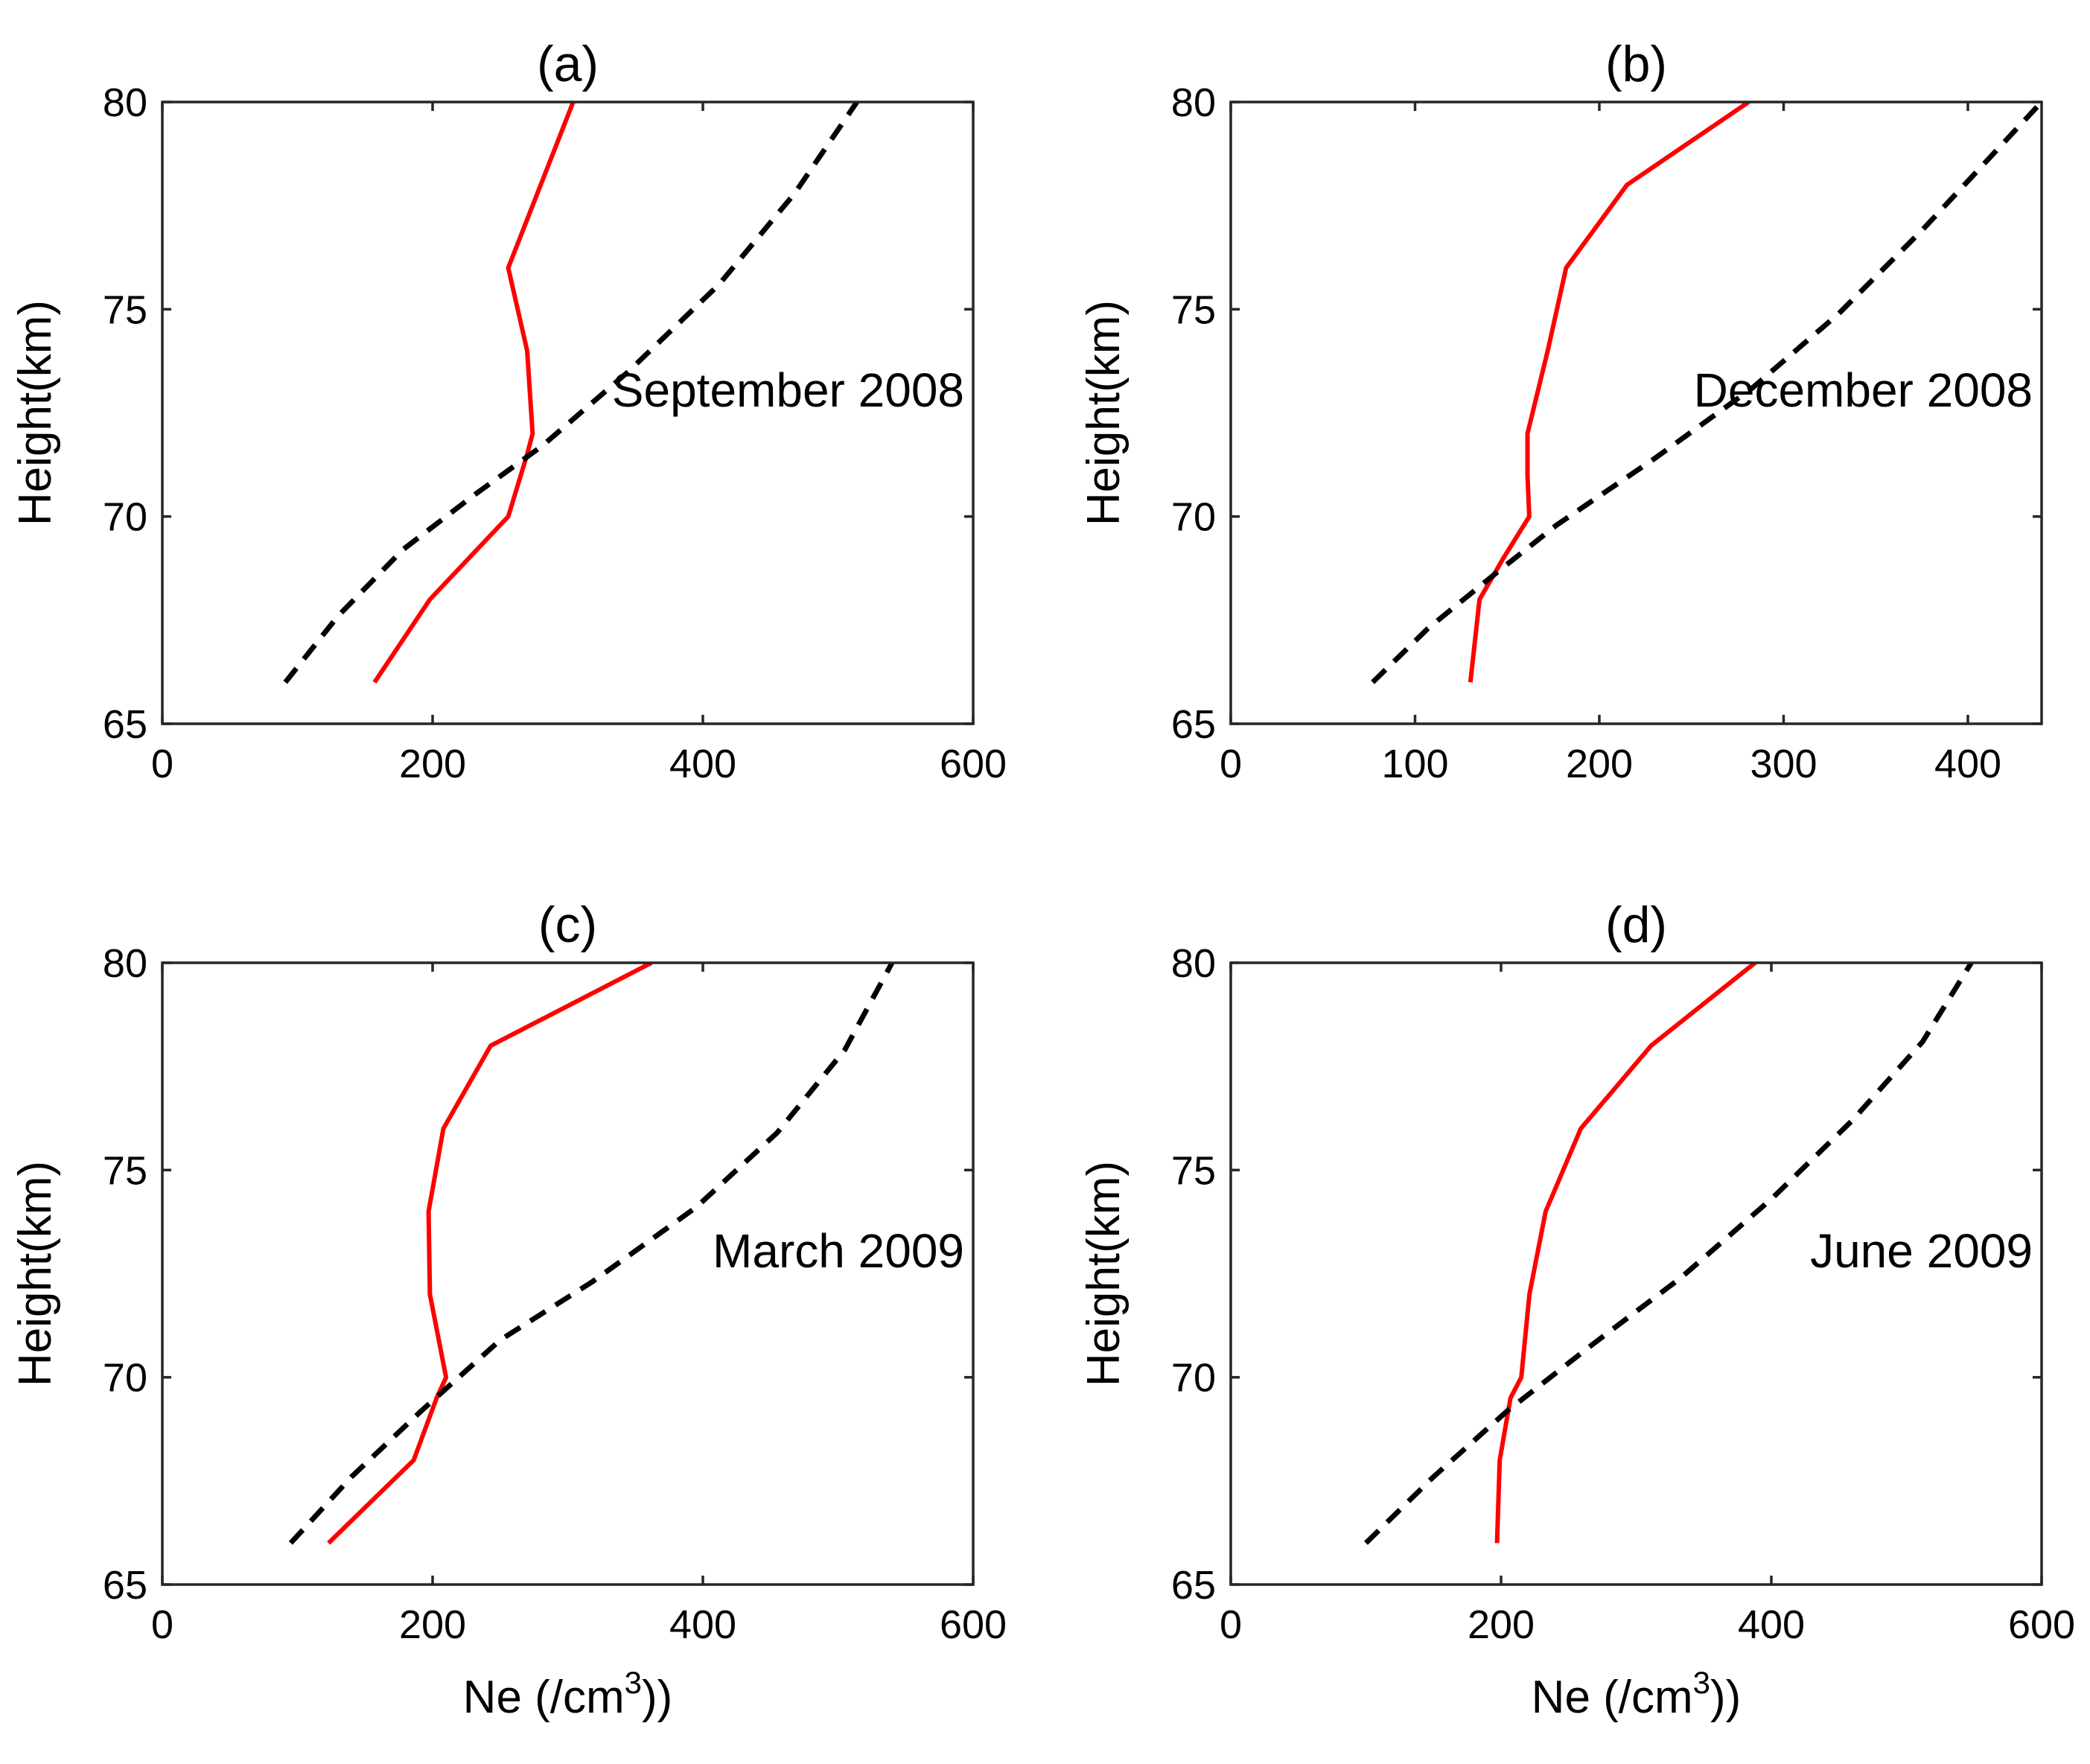 The image size is (2090, 1764). What do you see at coordinates (838, 1251) in the screenshot?
I see `panel-annotation: March 2009` at bounding box center [838, 1251].